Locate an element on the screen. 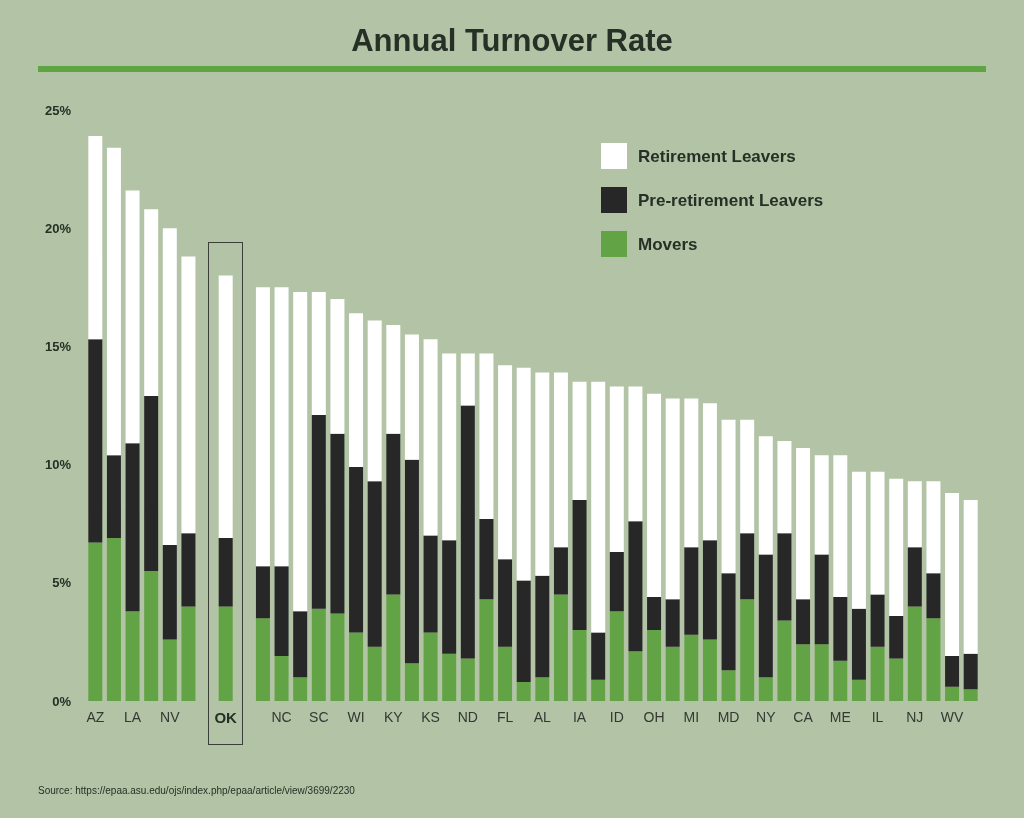 The width and height of the screenshot is (1024, 818). x-tick-label: LA is located at coordinates (133, 717).